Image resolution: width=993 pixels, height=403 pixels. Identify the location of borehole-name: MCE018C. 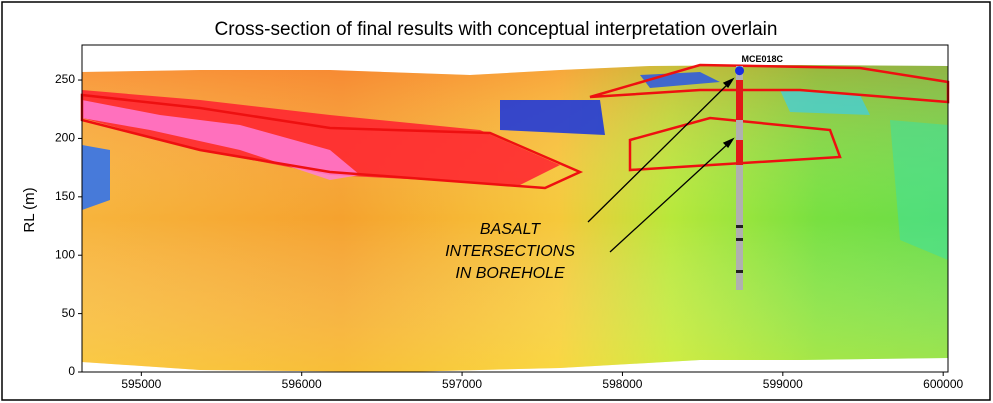
(763, 59).